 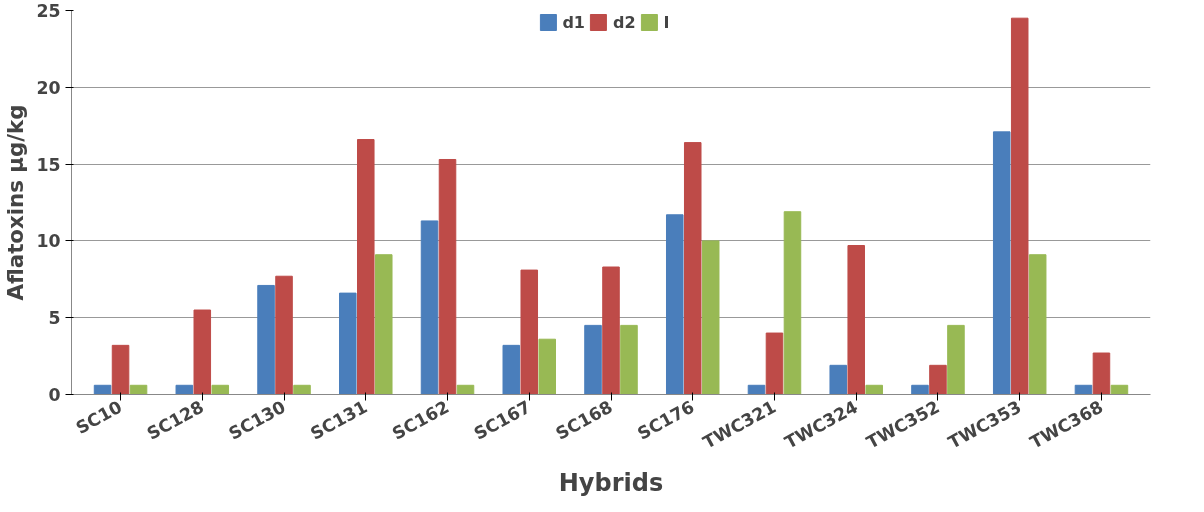 What do you see at coordinates (48, 241) in the screenshot?
I see `y-tick-label: 10` at bounding box center [48, 241].